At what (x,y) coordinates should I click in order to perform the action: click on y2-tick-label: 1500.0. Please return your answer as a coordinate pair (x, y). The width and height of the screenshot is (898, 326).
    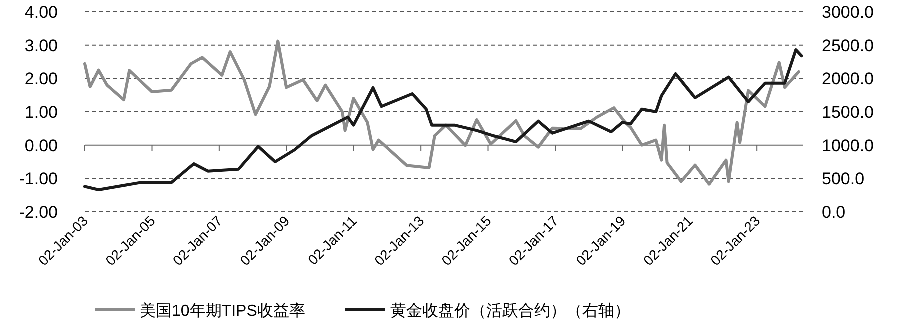
    Looking at the image, I should click on (848, 112).